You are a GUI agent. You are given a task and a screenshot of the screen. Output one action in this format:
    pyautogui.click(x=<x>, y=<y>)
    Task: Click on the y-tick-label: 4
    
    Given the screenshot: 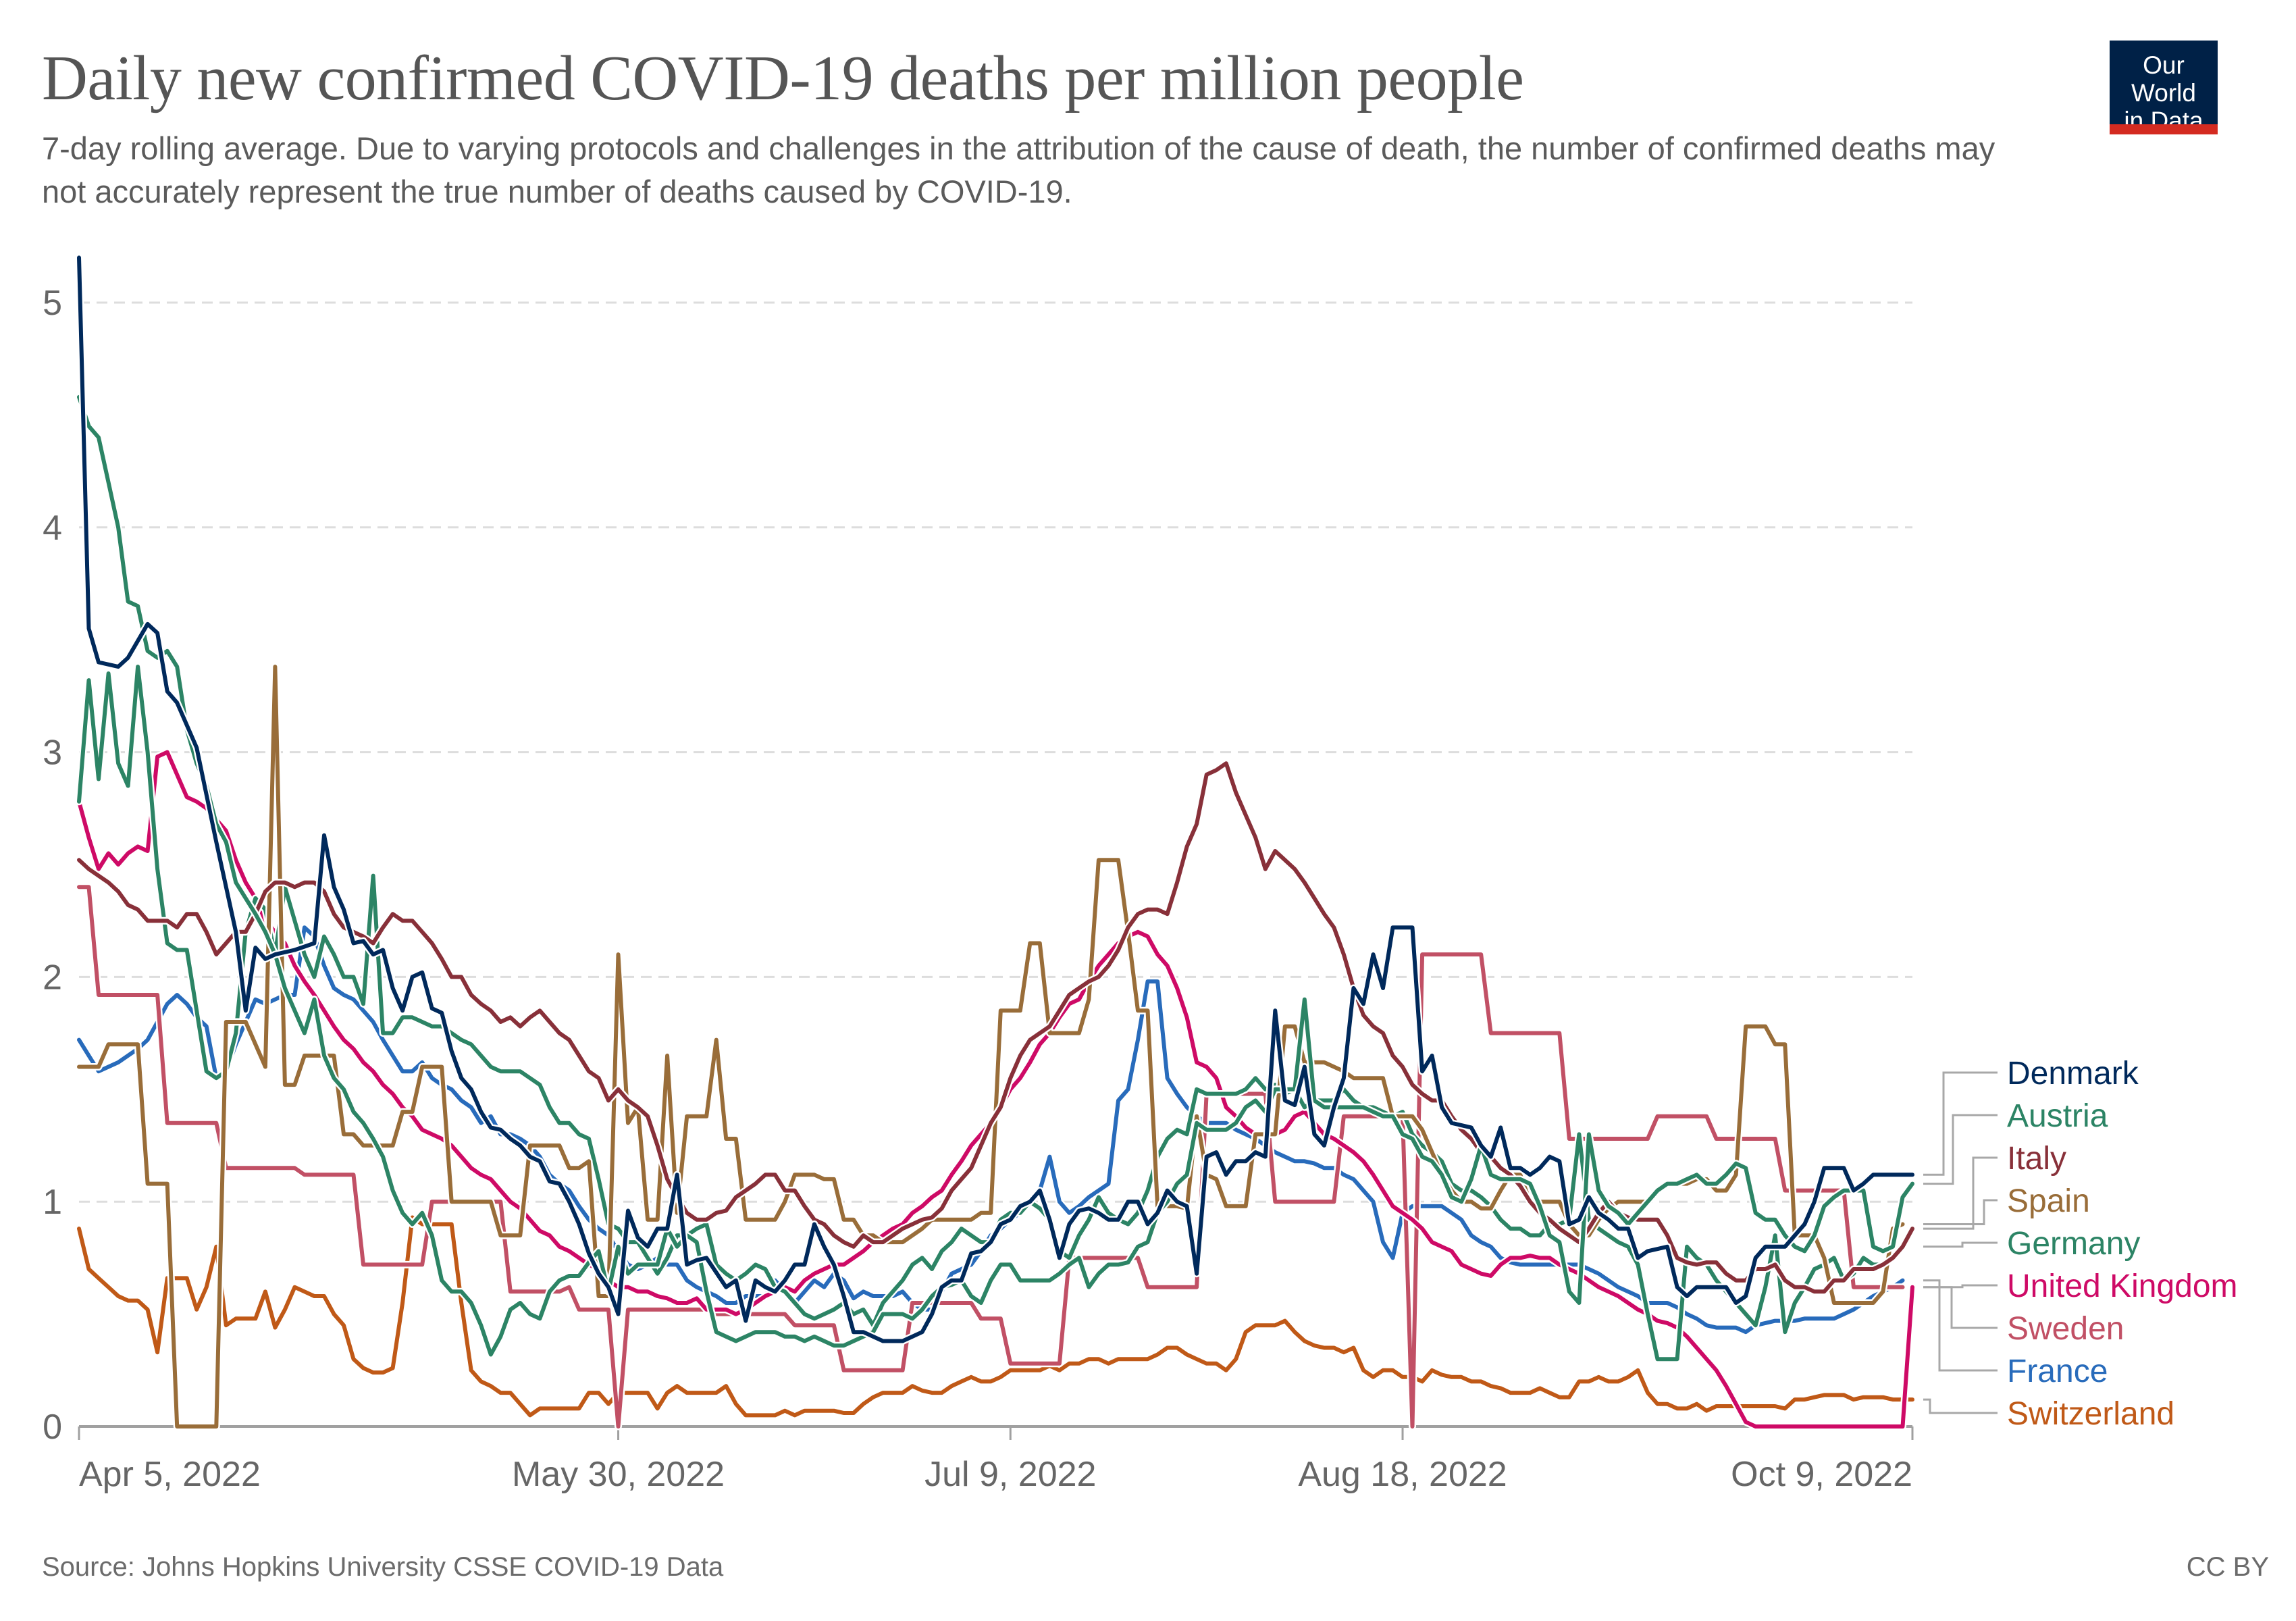 What is the action you would take?
    pyautogui.click(x=53, y=528)
    